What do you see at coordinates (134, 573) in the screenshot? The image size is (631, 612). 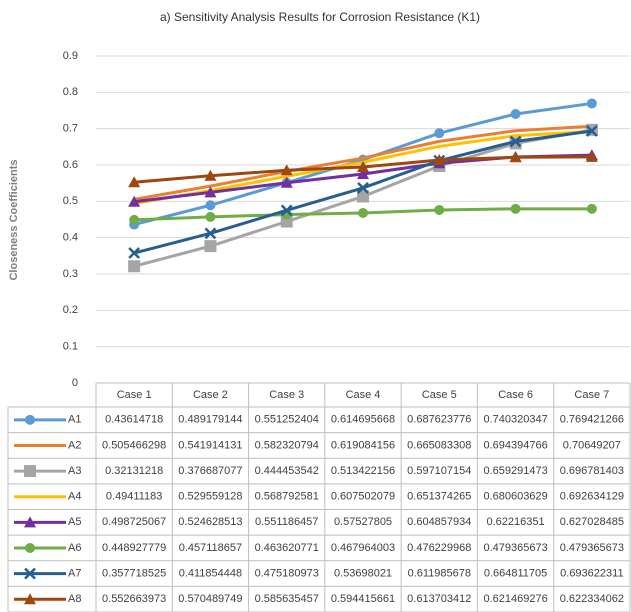 I see `table-value: 0.357718525` at bounding box center [134, 573].